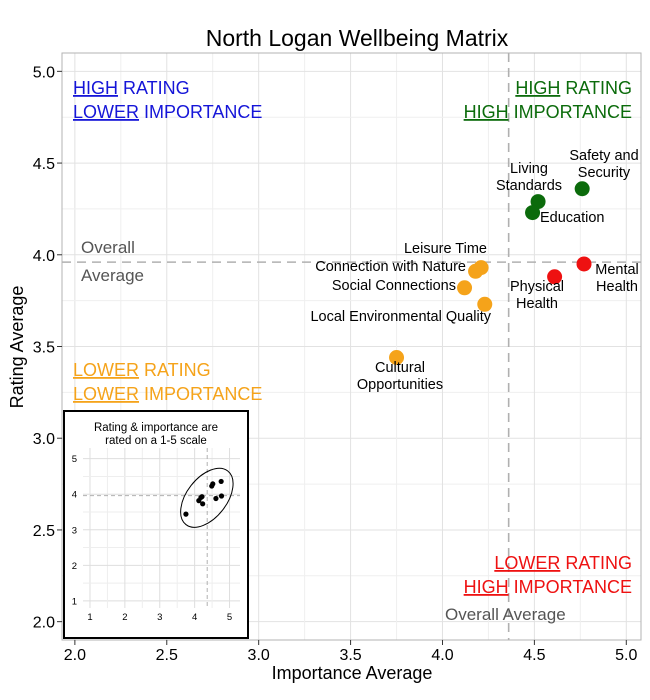 This screenshot has width=650, height=700. I want to click on x-tick-label: 3.5, so click(350, 655).